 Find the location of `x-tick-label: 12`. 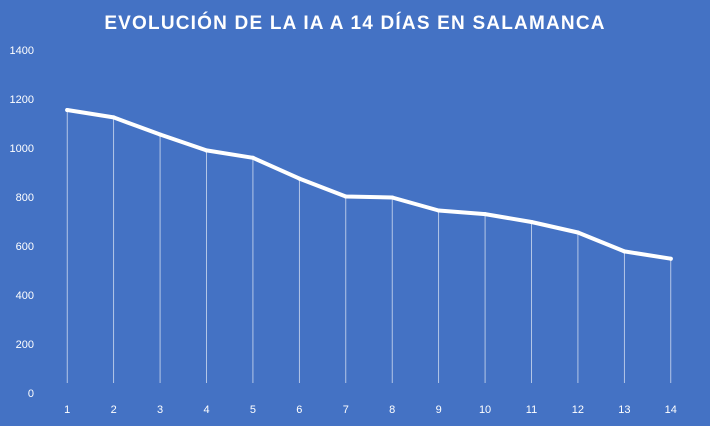

x-tick-label: 12 is located at coordinates (578, 410).